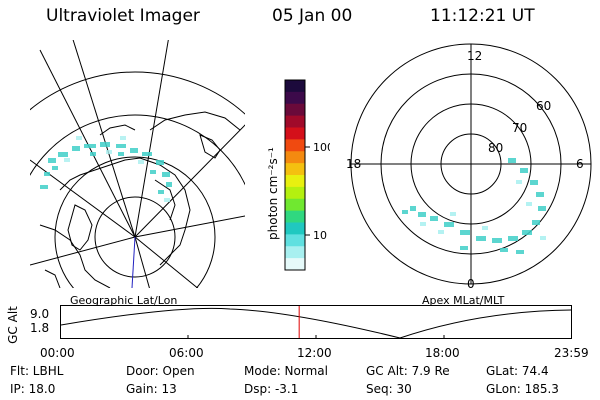 The image size is (600, 400). What do you see at coordinates (106, 168) in the screenshot?
I see `aurora-emission` at bounding box center [106, 168].